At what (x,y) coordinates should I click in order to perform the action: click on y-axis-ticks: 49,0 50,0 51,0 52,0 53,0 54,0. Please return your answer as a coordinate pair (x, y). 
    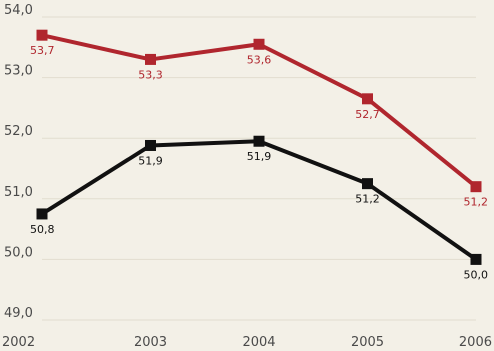
    Looking at the image, I should click on (18, 162).